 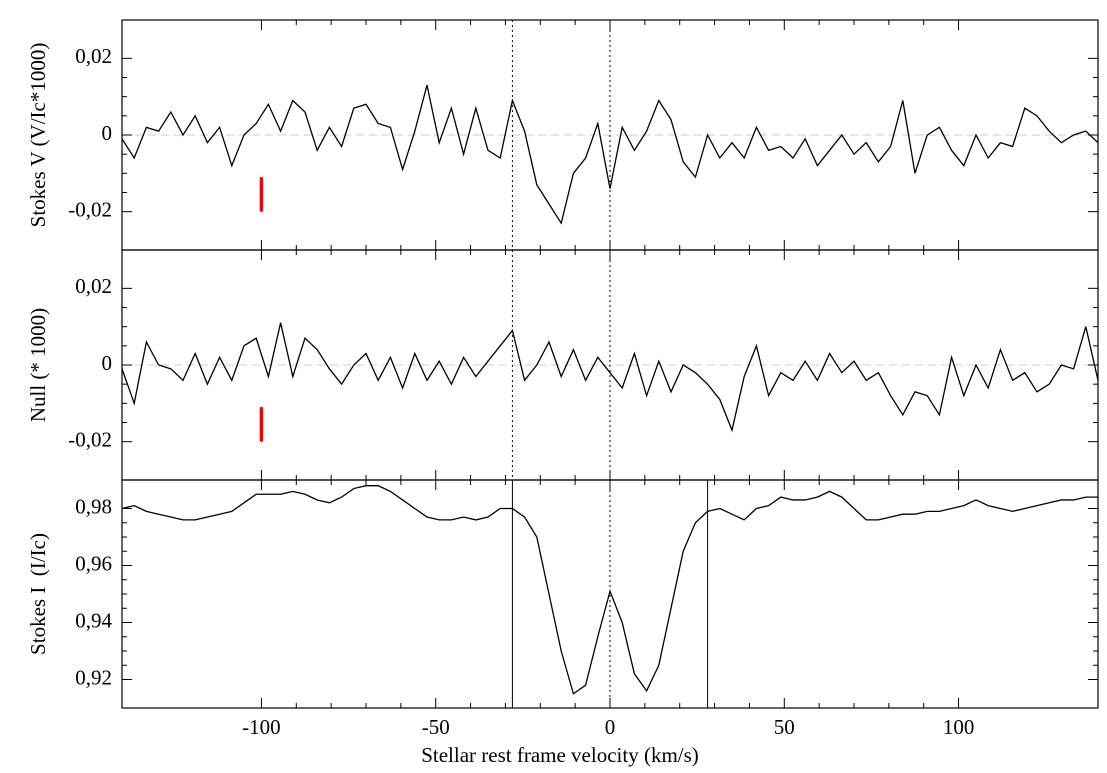 What do you see at coordinates (93, 620) in the screenshot?
I see `y-tick-label: 0,94` at bounding box center [93, 620].